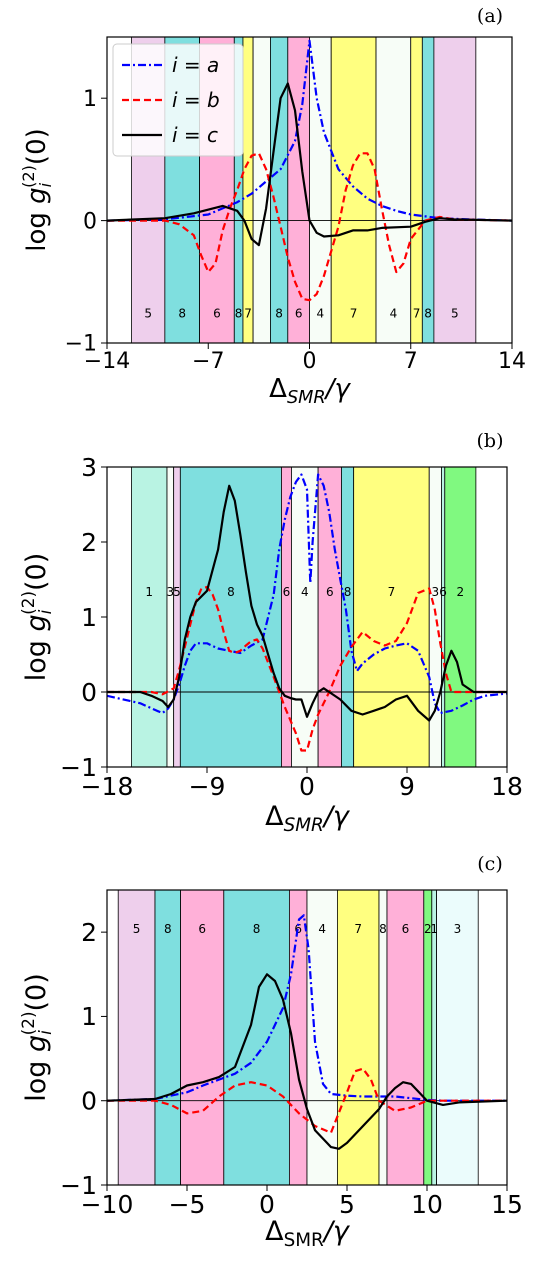 This screenshot has height=1264, width=543. What do you see at coordinates (107, 361) in the screenshot?
I see `x-tick-label: −14` at bounding box center [107, 361].